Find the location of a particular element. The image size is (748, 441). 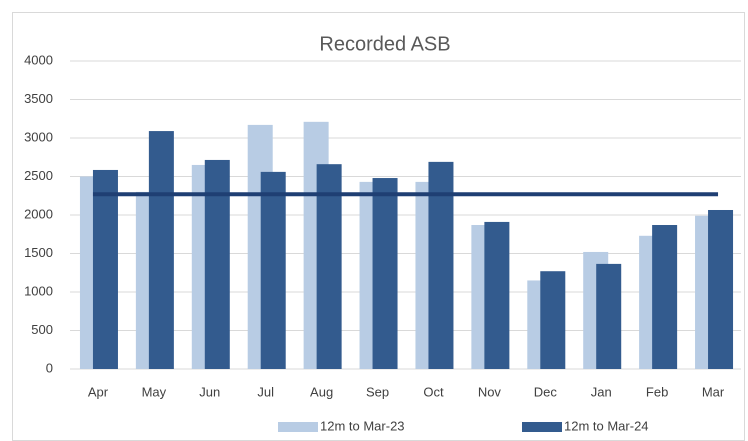

legend-label: 12m to Mar-24 is located at coordinates (606, 425).